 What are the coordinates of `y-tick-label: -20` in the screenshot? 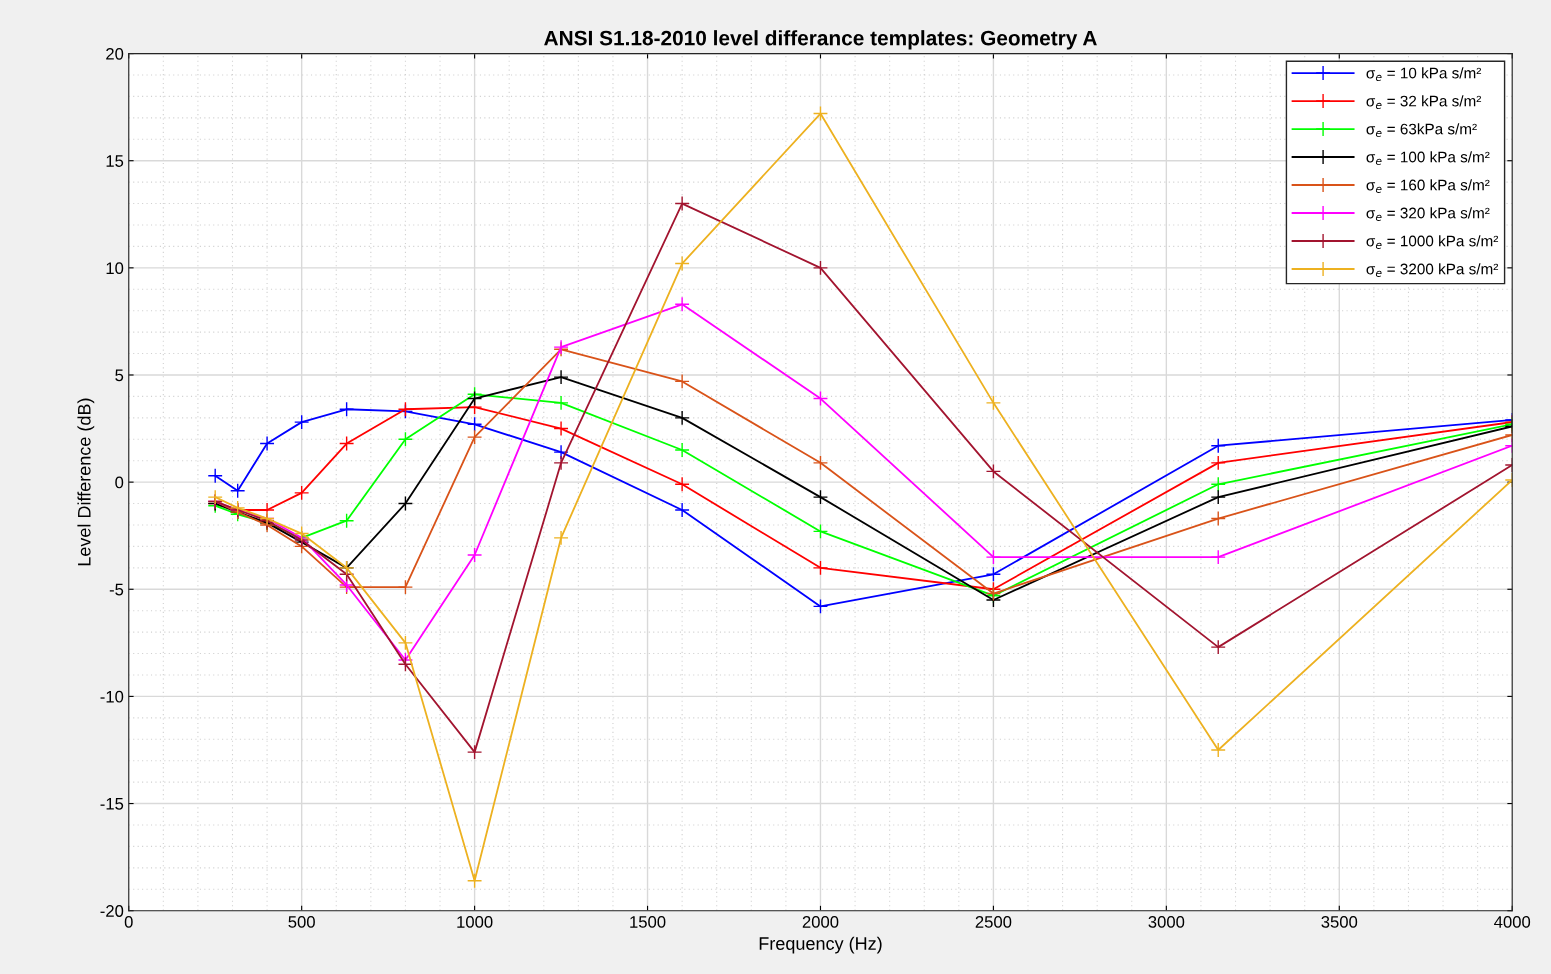 It's located at (112, 911).